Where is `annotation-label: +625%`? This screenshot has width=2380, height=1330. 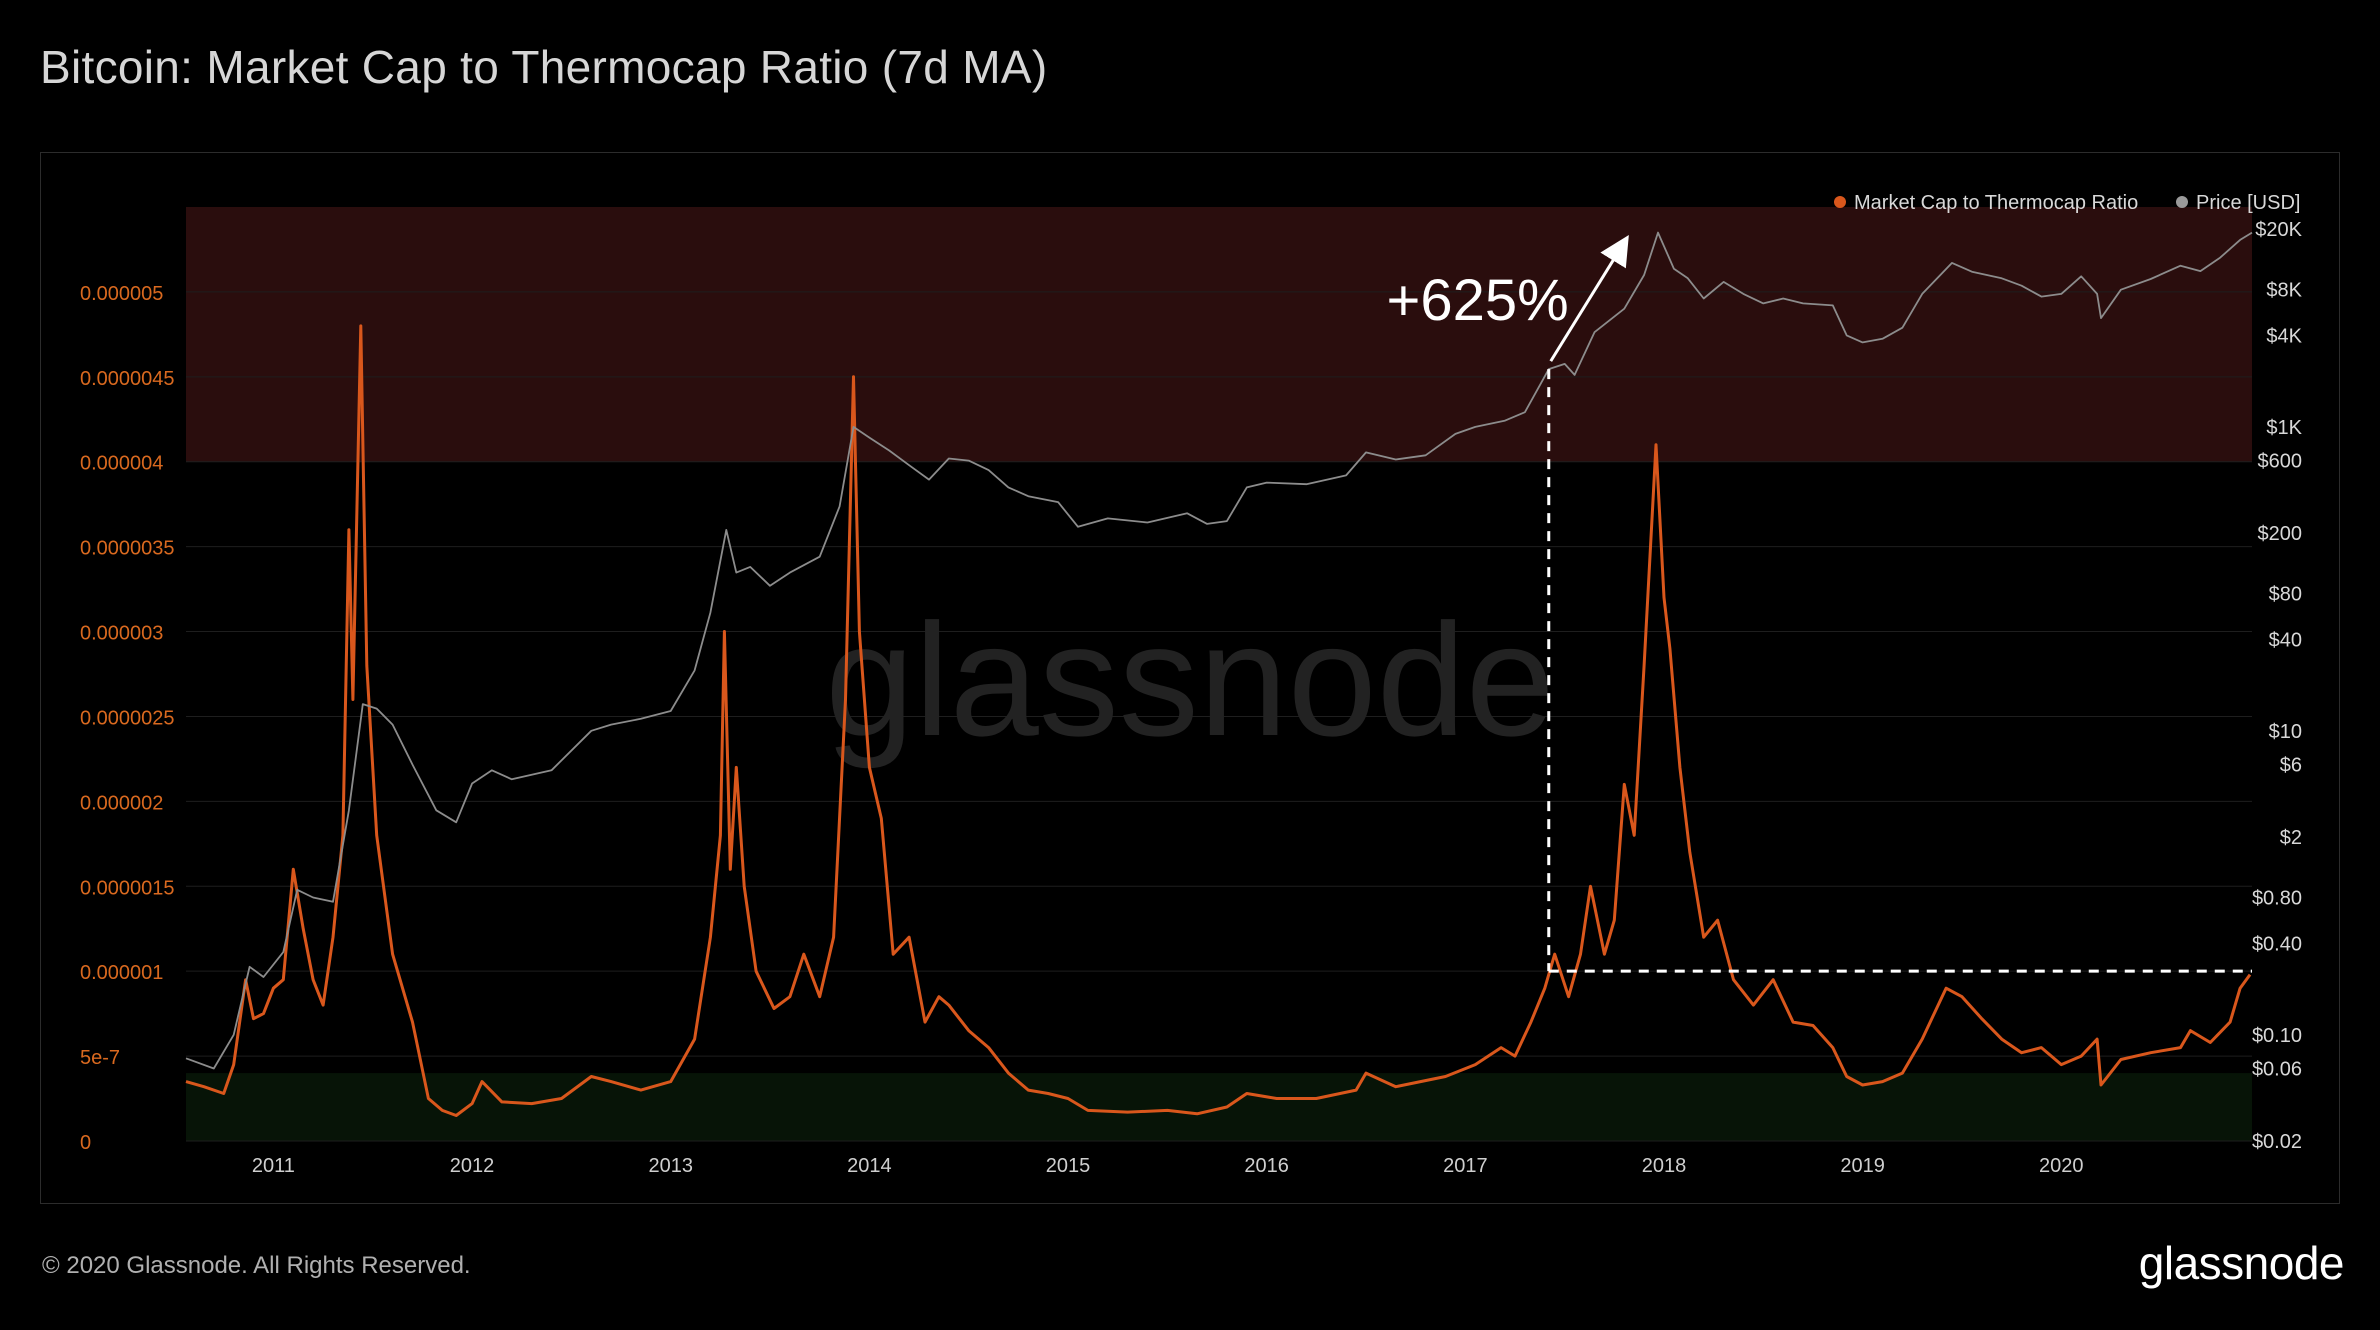
annotation-label: +625% is located at coordinates (1478, 300).